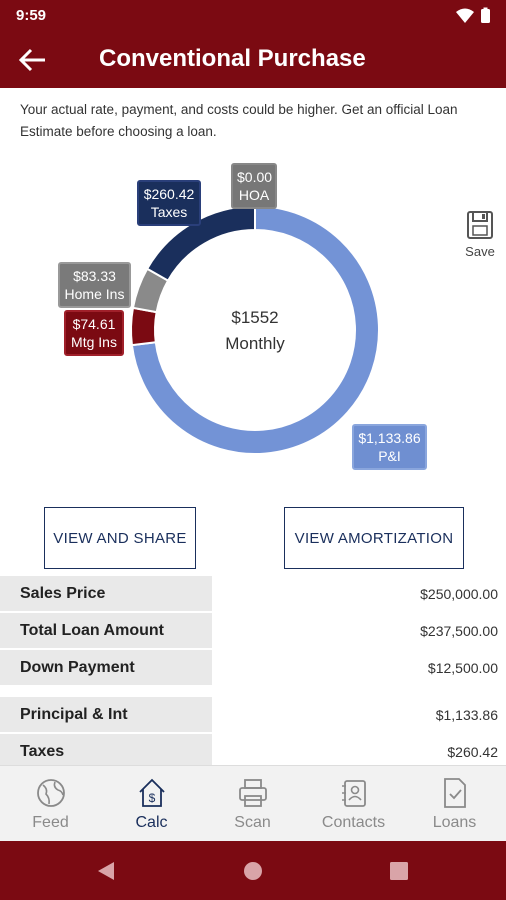  What do you see at coordinates (485, 16) in the screenshot?
I see `battery-icon` at bounding box center [485, 16].